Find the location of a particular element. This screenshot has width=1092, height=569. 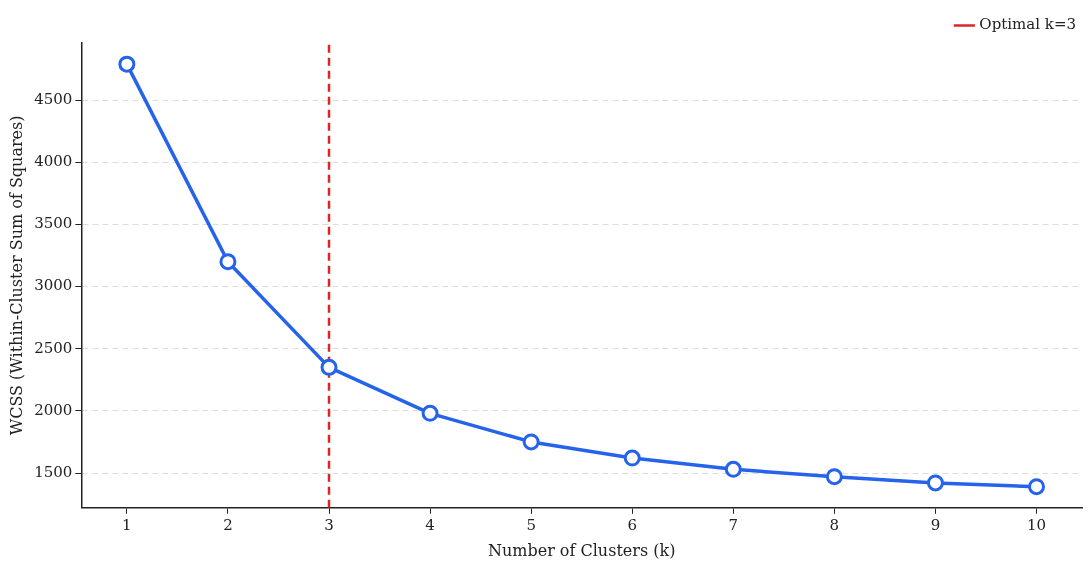

x-tick-label: 3 is located at coordinates (329, 524).